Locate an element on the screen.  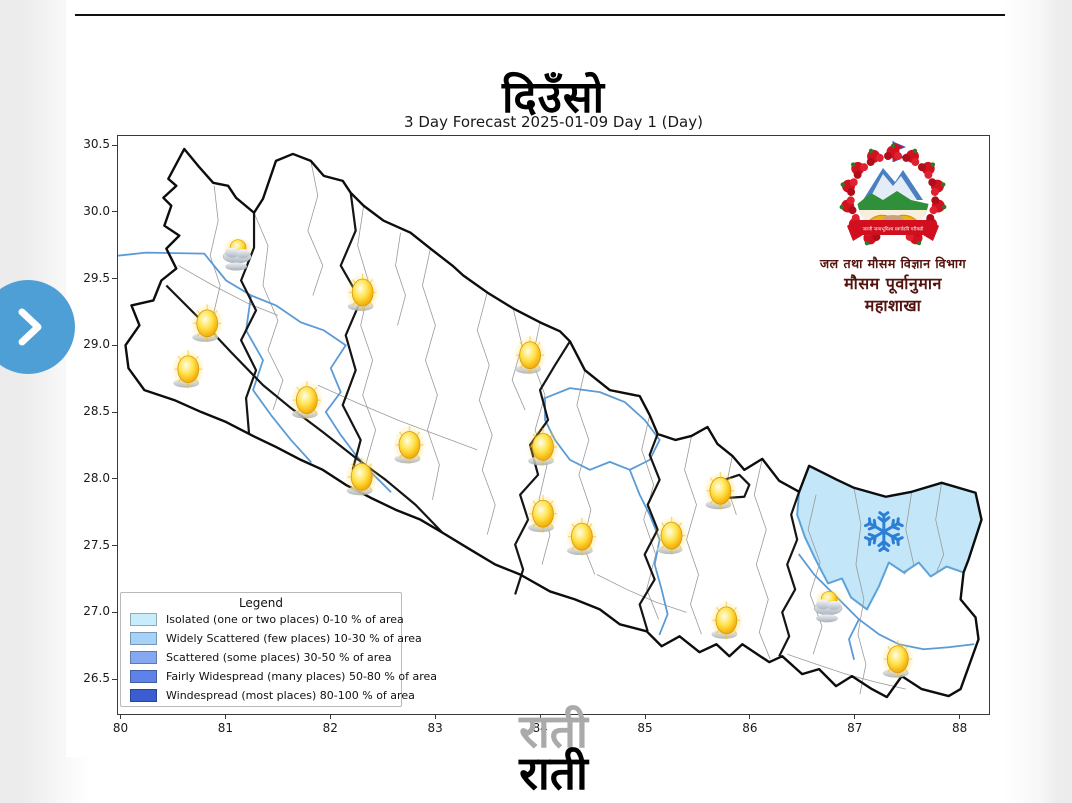
xtick-label: 88 is located at coordinates (960, 728).